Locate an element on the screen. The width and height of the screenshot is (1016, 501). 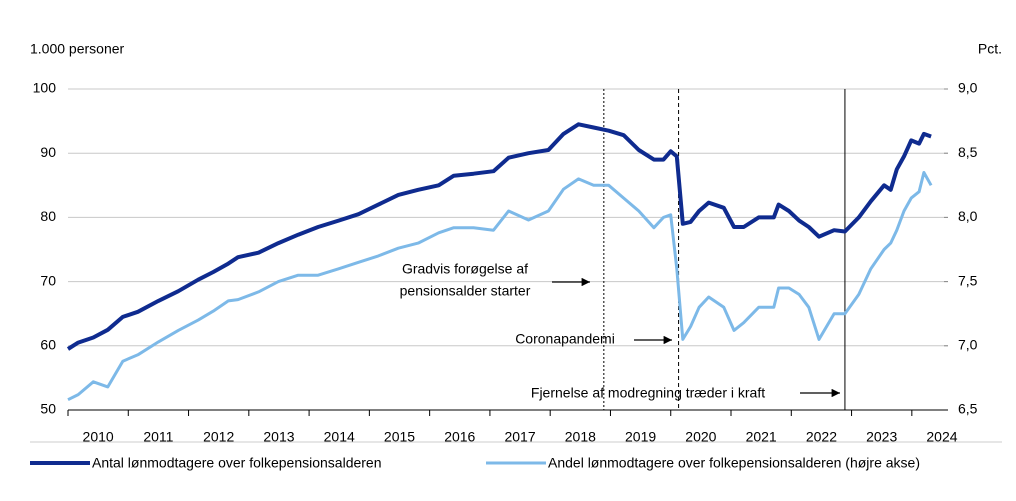
y2-tick-label: 7,0 is located at coordinates (968, 345).